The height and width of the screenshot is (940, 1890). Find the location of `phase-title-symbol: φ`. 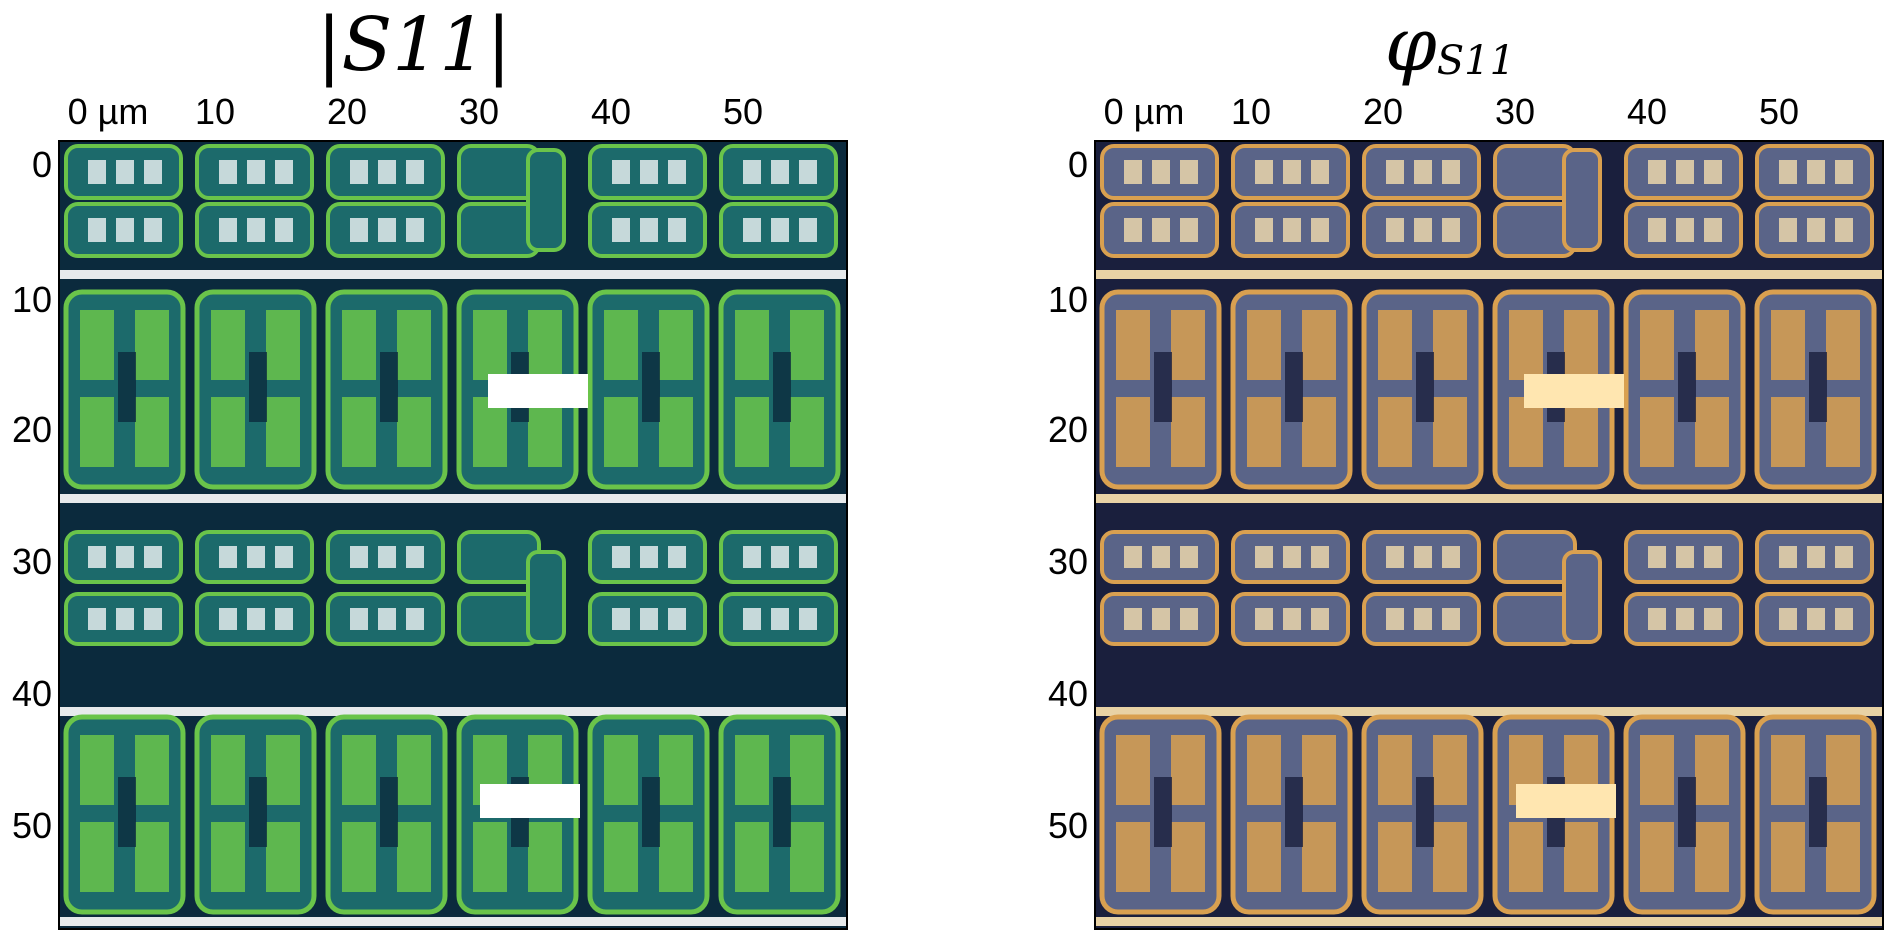

phase-title-symbol: φ is located at coordinates (1410, 45).